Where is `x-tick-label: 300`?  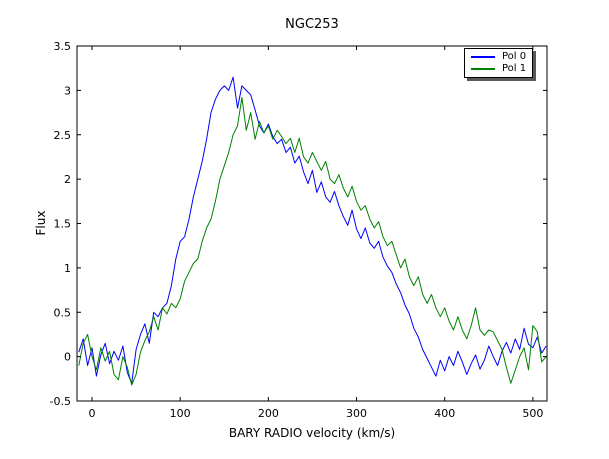 x-tick-label: 300 is located at coordinates (356, 413).